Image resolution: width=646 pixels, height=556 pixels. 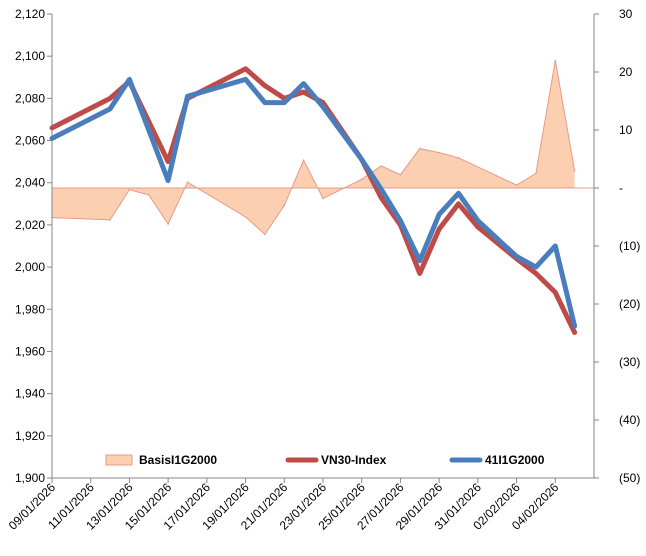 I want to click on legend-label: VN30-Index, so click(x=354, y=460).